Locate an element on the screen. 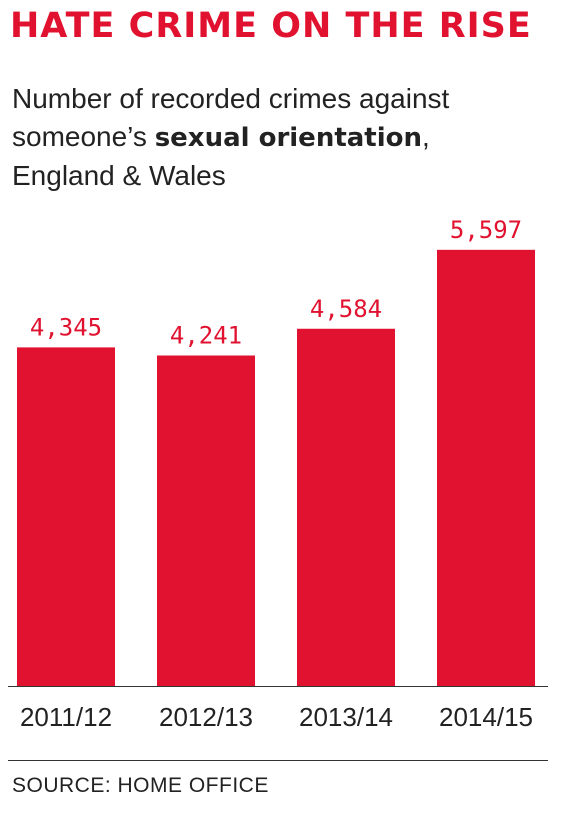 This screenshot has width=564, height=813. x-axis-line is located at coordinates (278, 686).